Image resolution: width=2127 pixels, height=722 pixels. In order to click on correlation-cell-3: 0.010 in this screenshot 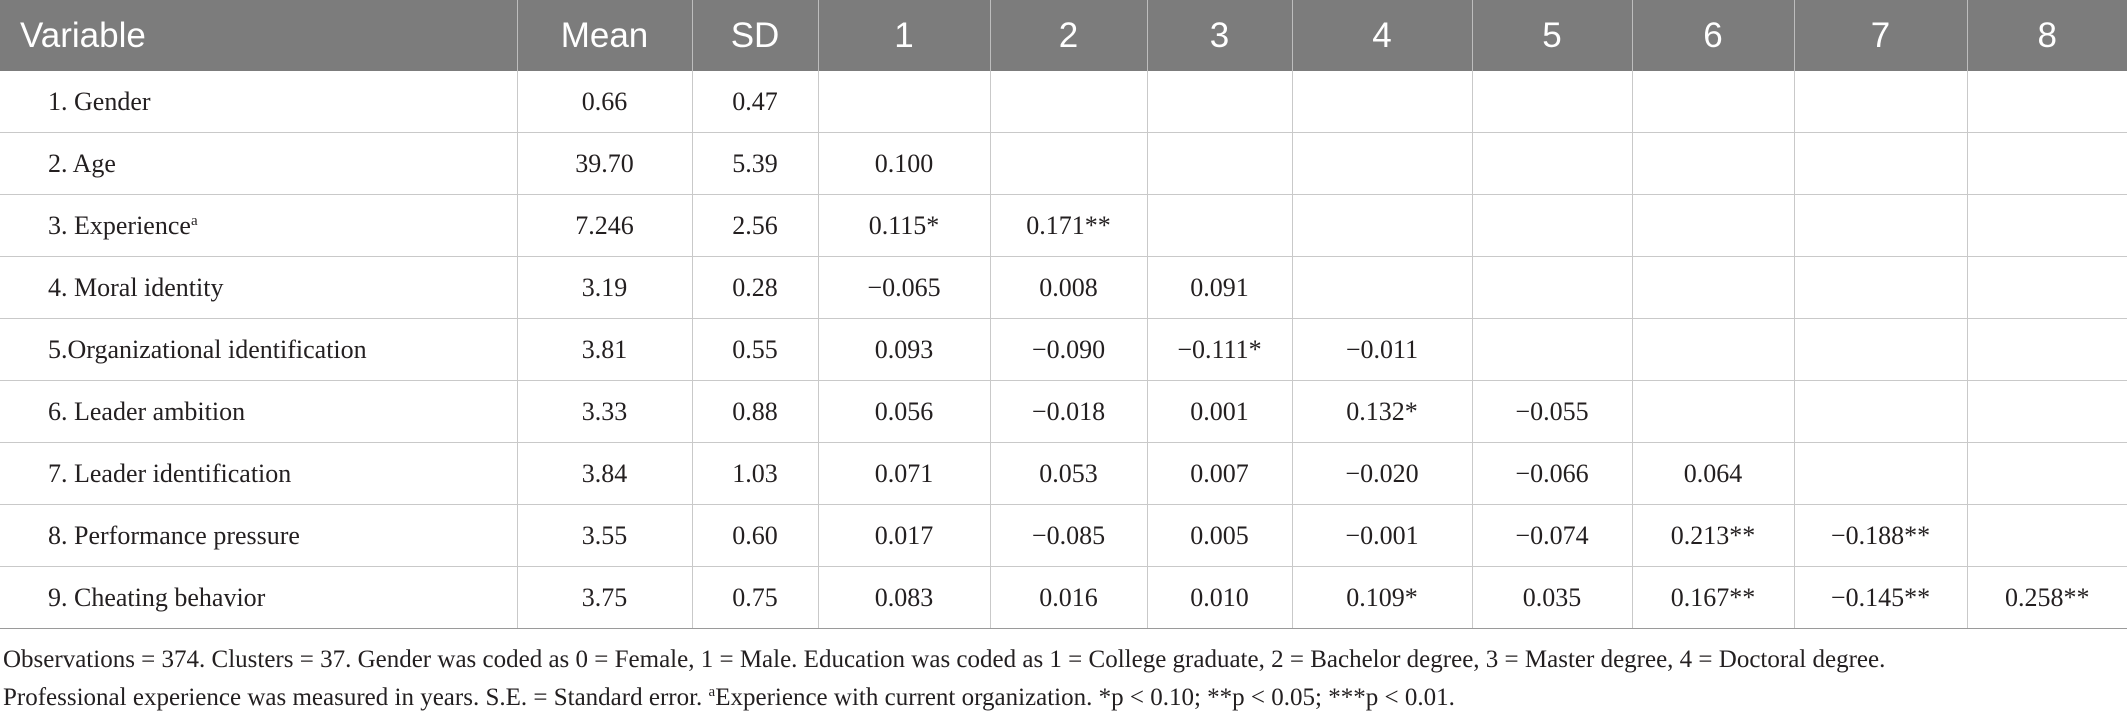, I will do `click(1220, 597)`.